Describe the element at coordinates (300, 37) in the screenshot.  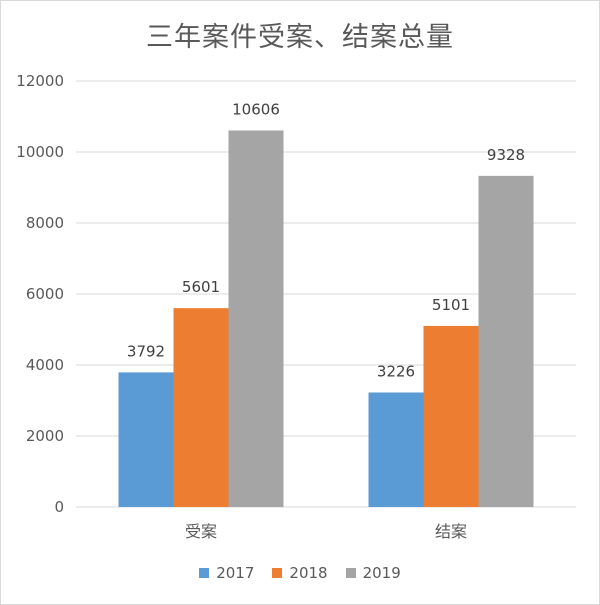
I see `chart-title: 三年案件受案、结案总量` at that location.